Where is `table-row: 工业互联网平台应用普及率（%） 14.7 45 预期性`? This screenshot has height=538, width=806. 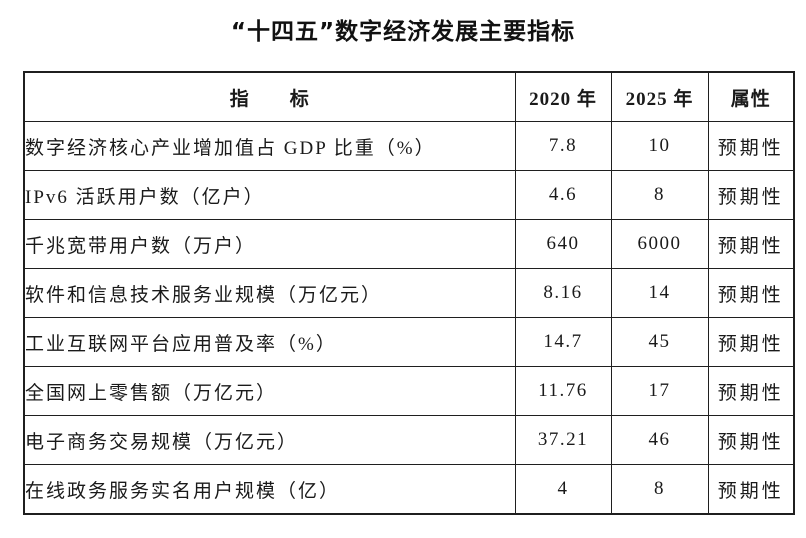 table-row: 工业互联网平台应用普及率（%） 14.7 45 预期性 is located at coordinates (409, 342).